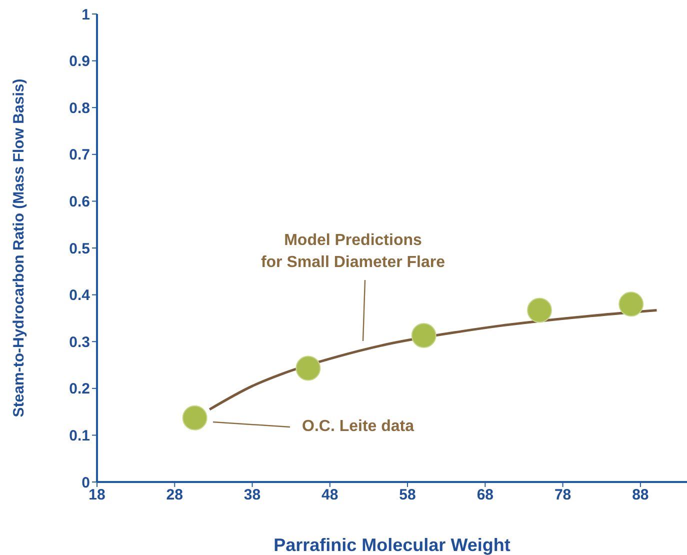  What do you see at coordinates (252, 495) in the screenshot?
I see `x-tick-label: 38` at bounding box center [252, 495].